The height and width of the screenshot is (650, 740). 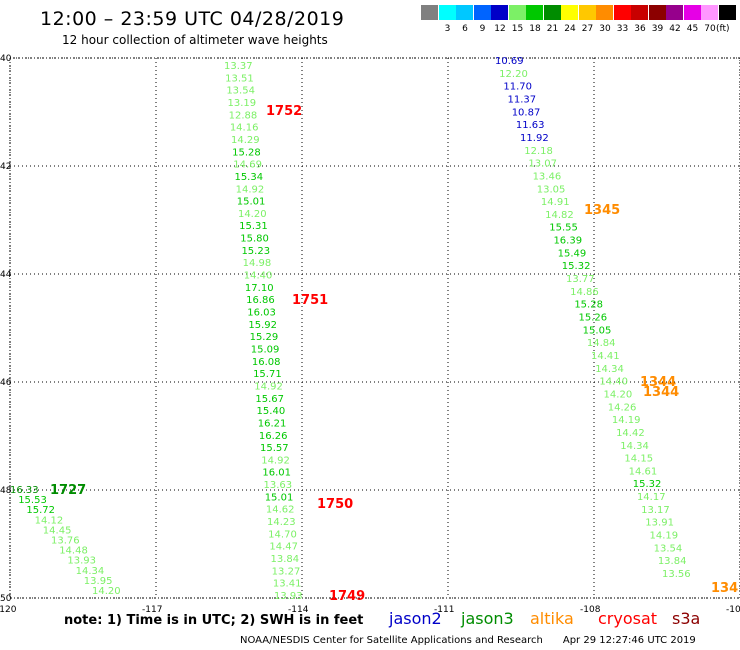 What do you see at coordinates (601, 343) in the screenshot?
I see `wave-height-value: 14.84` at bounding box center [601, 343].